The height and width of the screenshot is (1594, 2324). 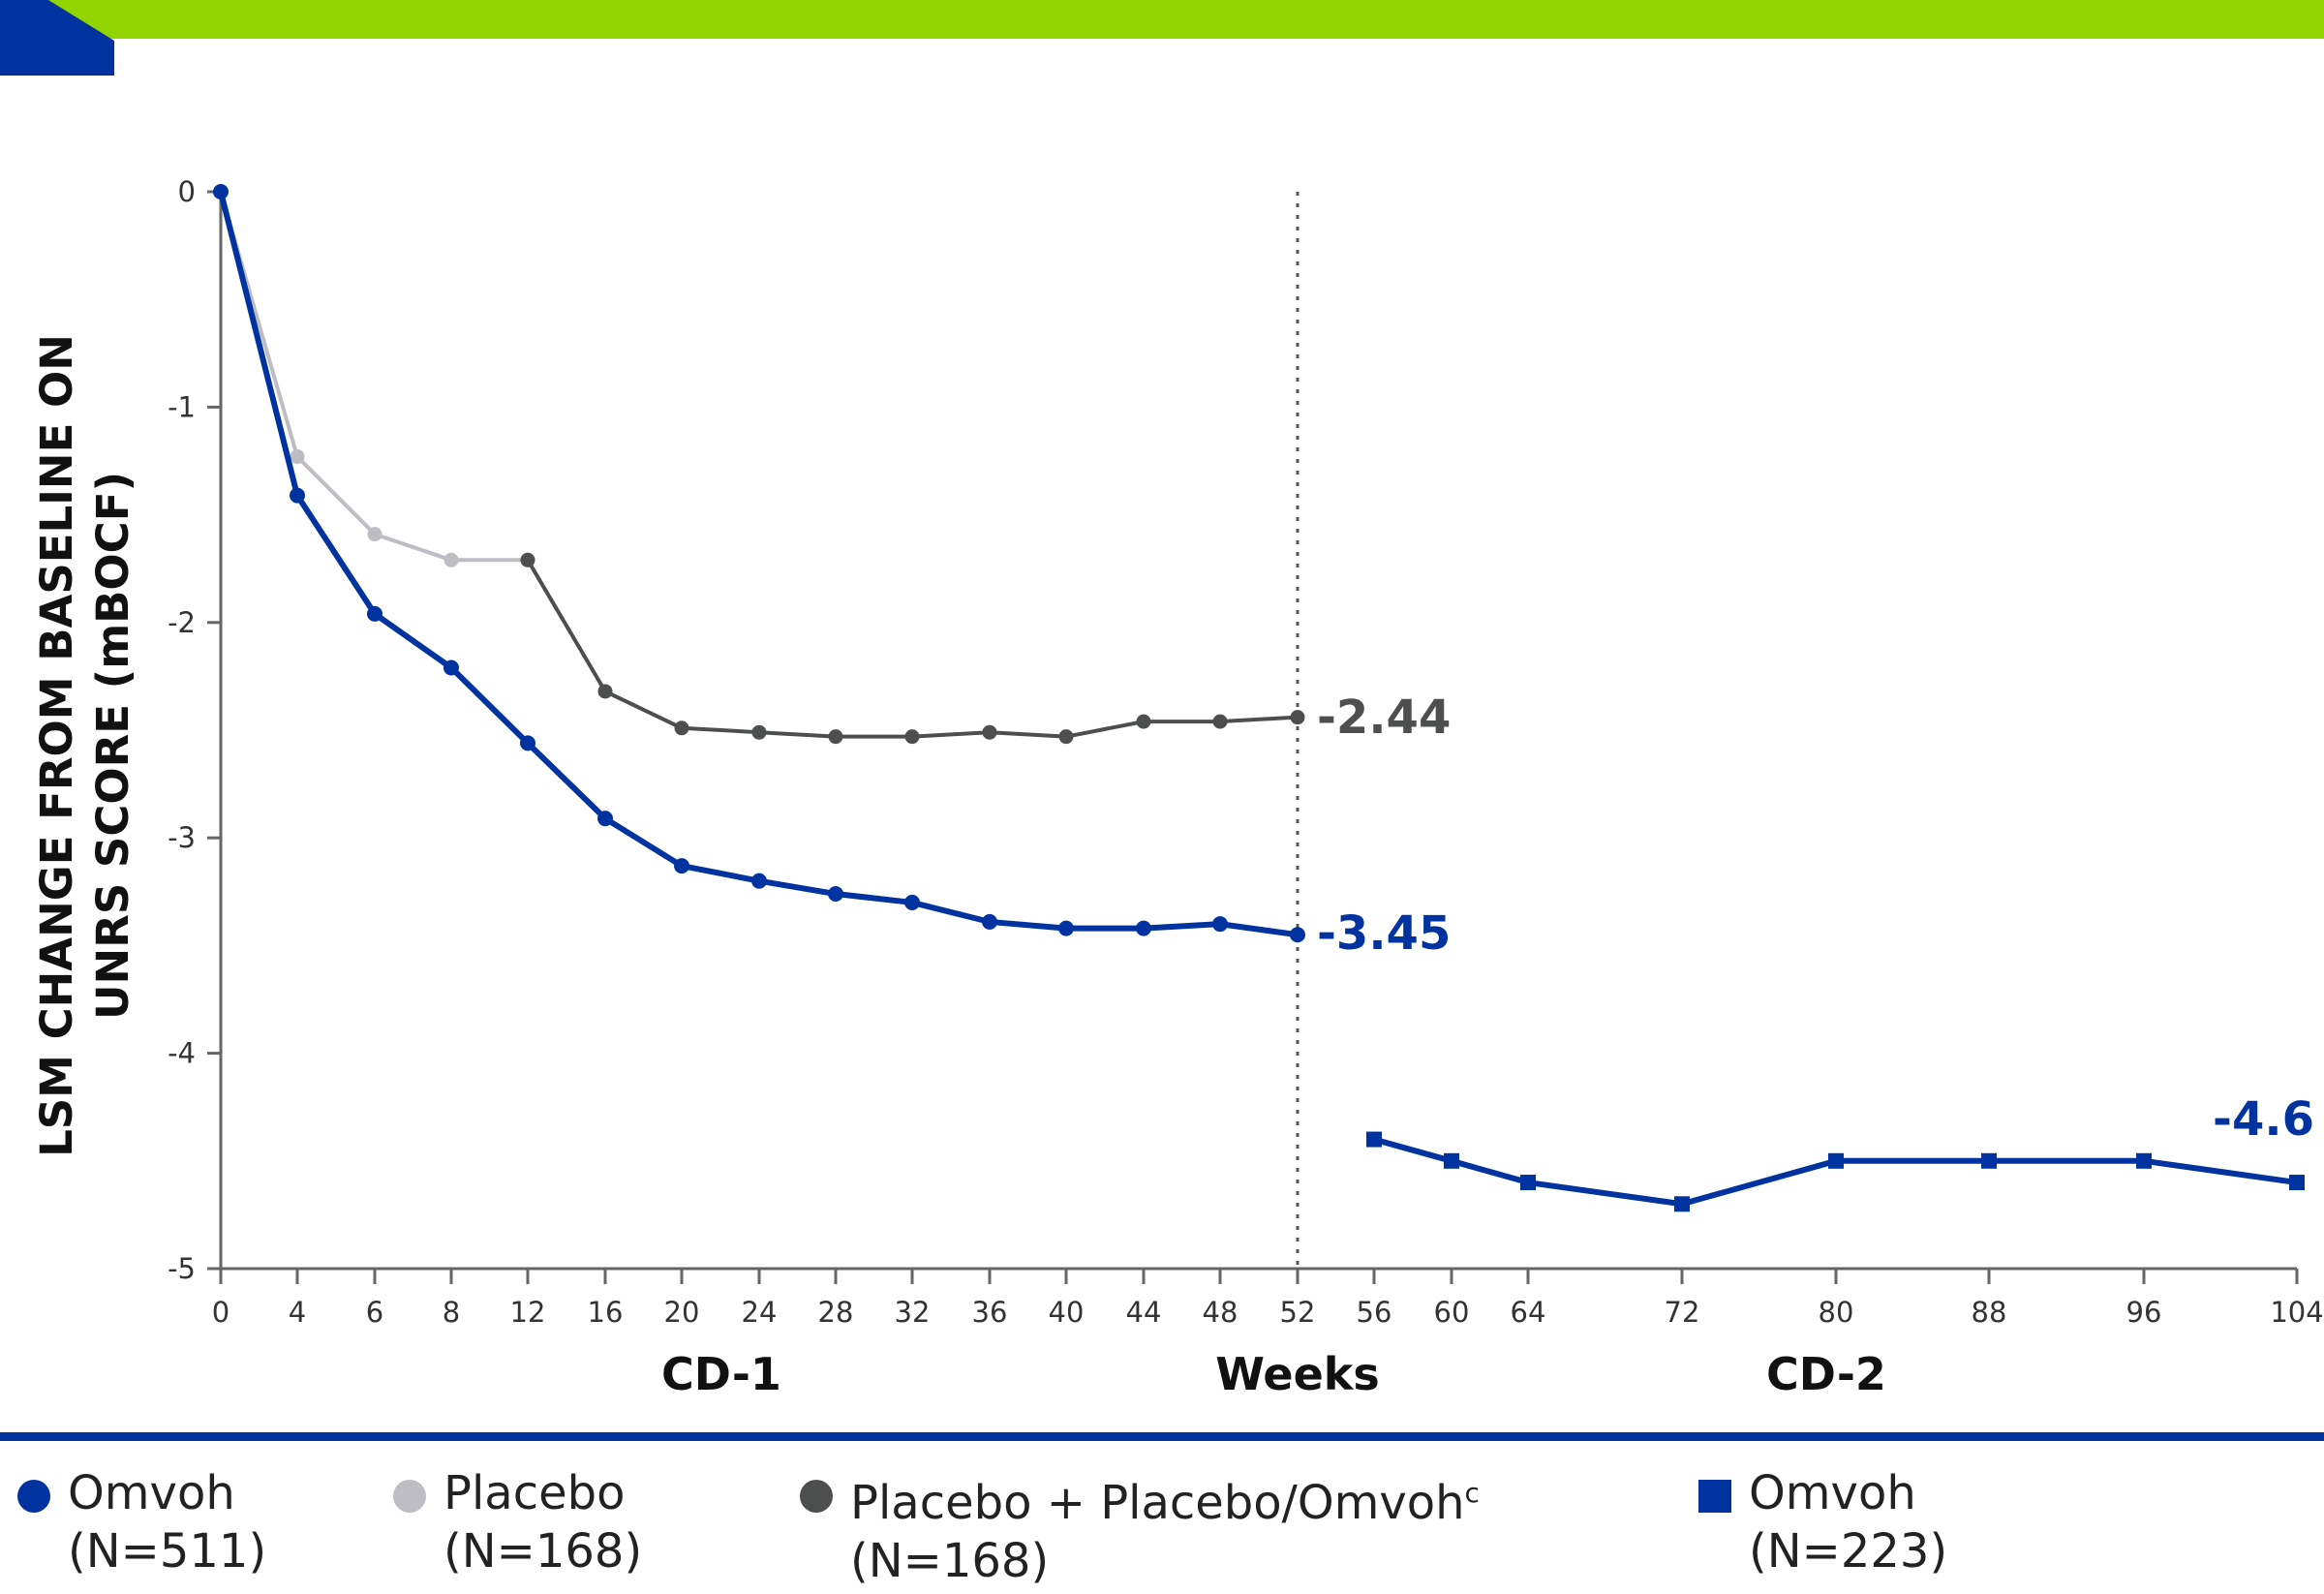 What do you see at coordinates (2144, 1312) in the screenshot?
I see `x-tick-label: 96` at bounding box center [2144, 1312].